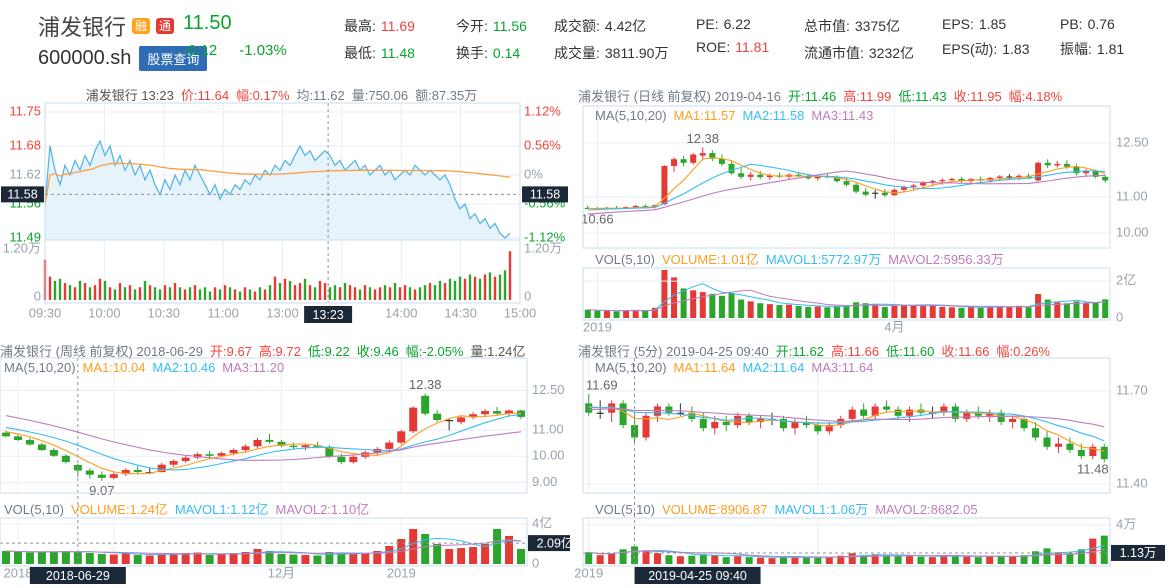  I want to click on svg-text: 11.40, so click(1132, 482).